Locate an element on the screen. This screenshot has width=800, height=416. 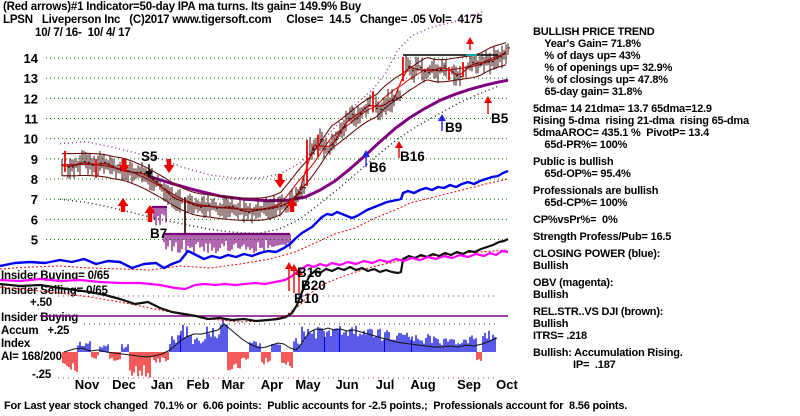
month-label: Nov is located at coordinates (87, 384).